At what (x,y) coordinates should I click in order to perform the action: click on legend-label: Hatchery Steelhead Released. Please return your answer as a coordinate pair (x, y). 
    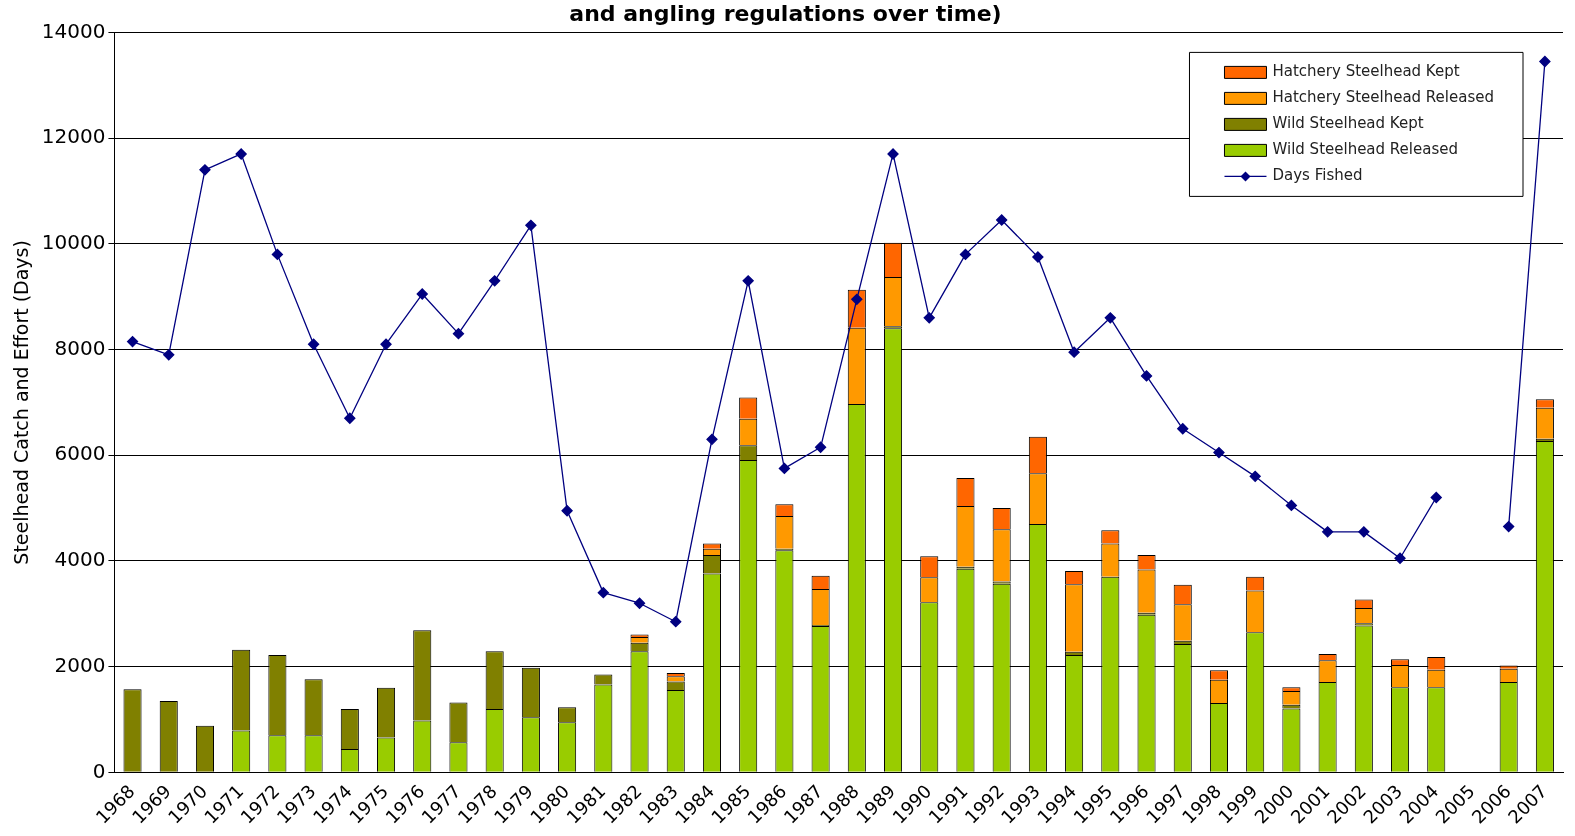
    Looking at the image, I should click on (1383, 97).